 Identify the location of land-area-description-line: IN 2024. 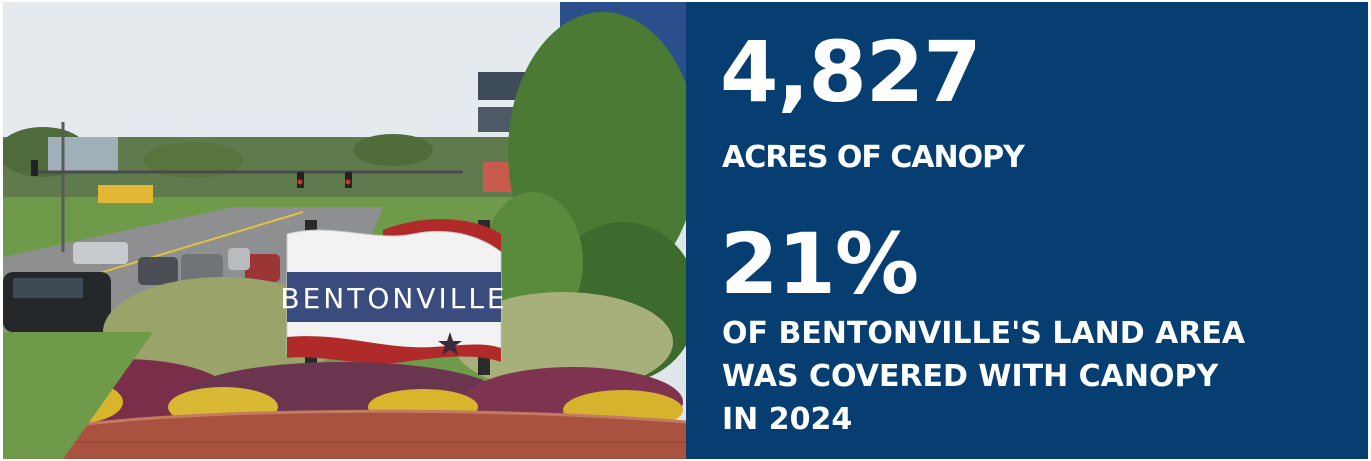
(787, 419).